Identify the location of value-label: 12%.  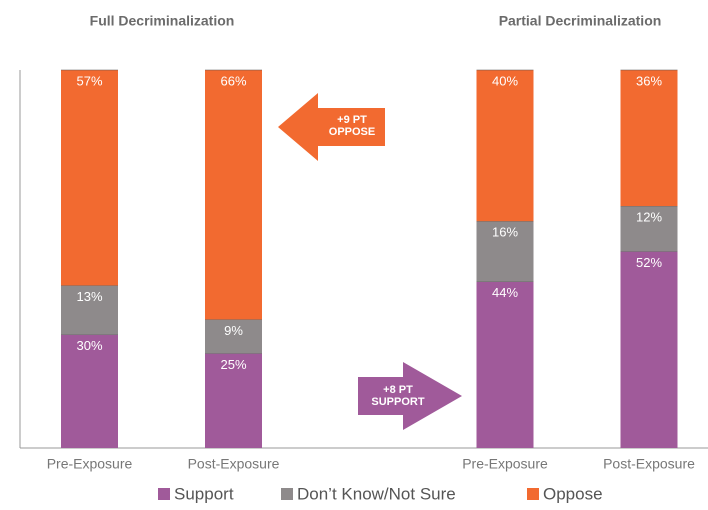
(649, 217).